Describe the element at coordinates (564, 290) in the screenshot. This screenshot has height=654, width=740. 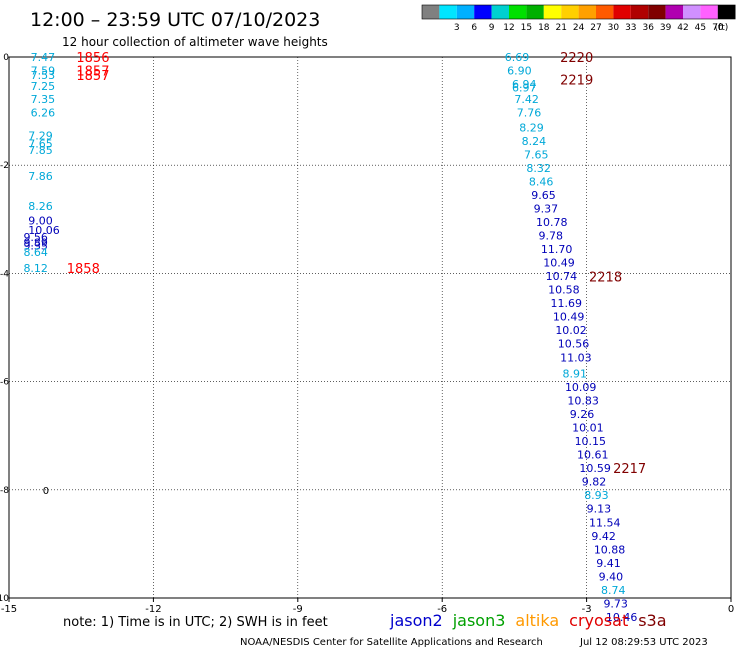
I see `wave-height-label: 10.58` at that location.